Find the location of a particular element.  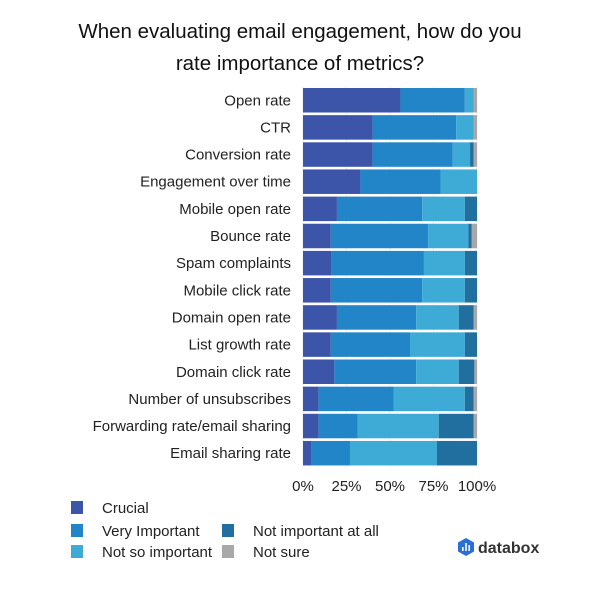

category-label: Email sharing rate is located at coordinates (230, 453).